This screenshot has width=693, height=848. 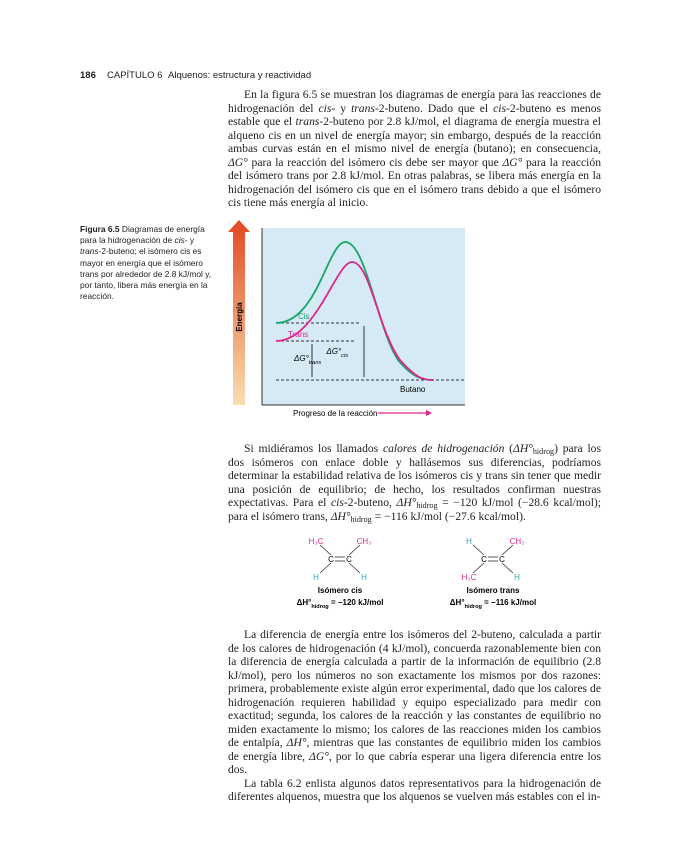 What do you see at coordinates (356, 602) in the screenshot?
I see `text-segment: = −120 kJ/mol` at bounding box center [356, 602].